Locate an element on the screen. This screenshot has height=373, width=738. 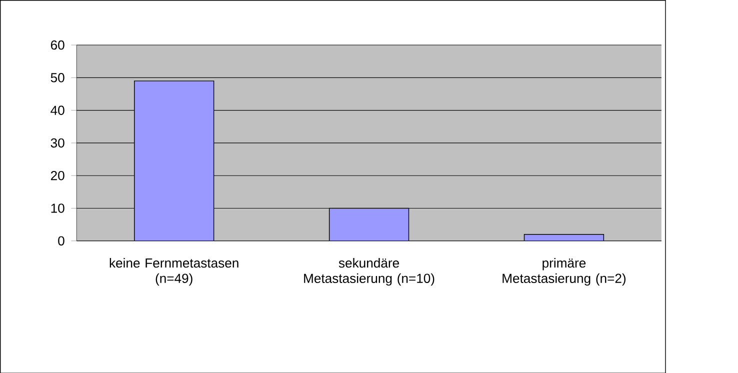
y-tick-label: 30 is located at coordinates (57, 143).